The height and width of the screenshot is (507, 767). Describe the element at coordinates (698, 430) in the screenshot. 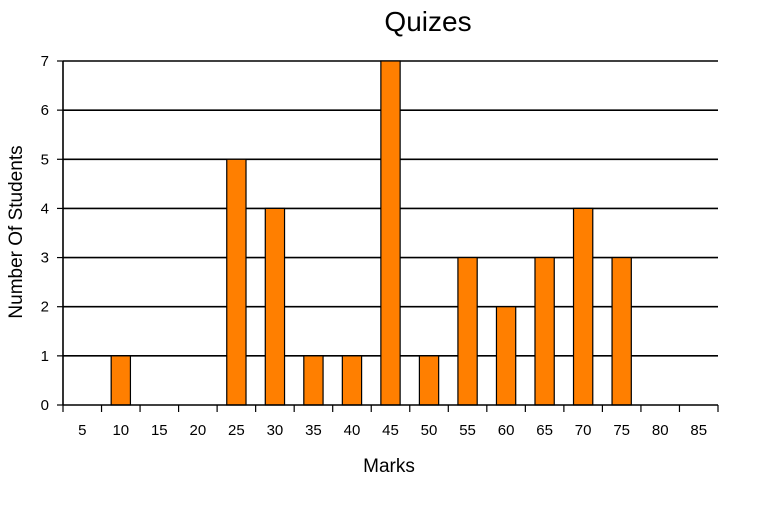

I see `x-tick-label: 85` at that location.